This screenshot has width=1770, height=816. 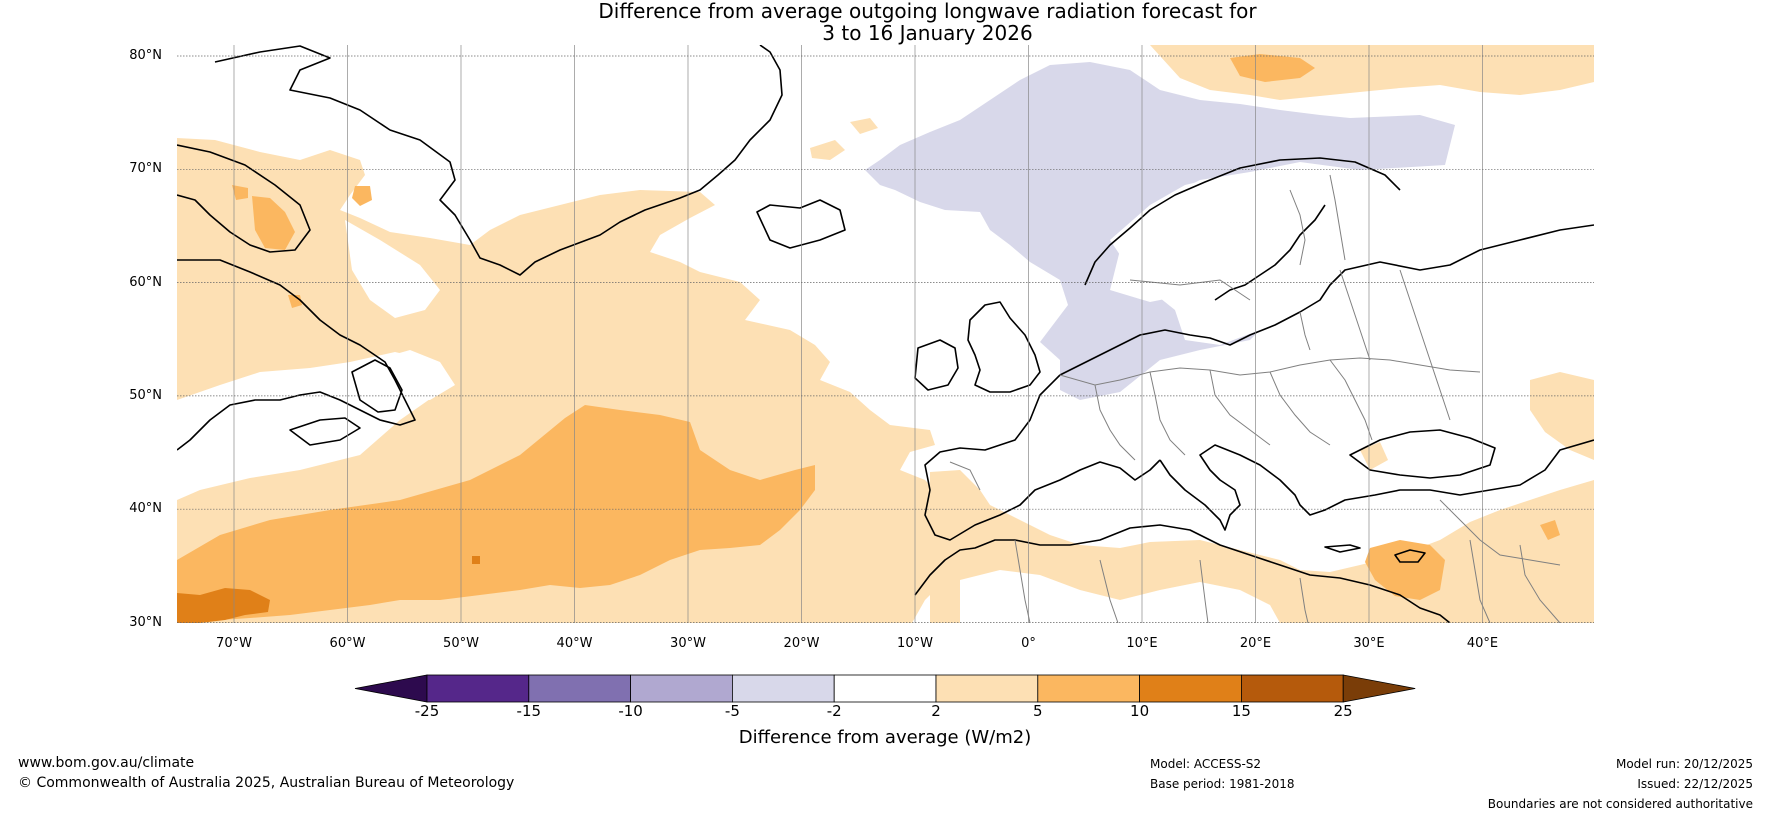 I want to click on coast-crete, so click(x=1342, y=548).